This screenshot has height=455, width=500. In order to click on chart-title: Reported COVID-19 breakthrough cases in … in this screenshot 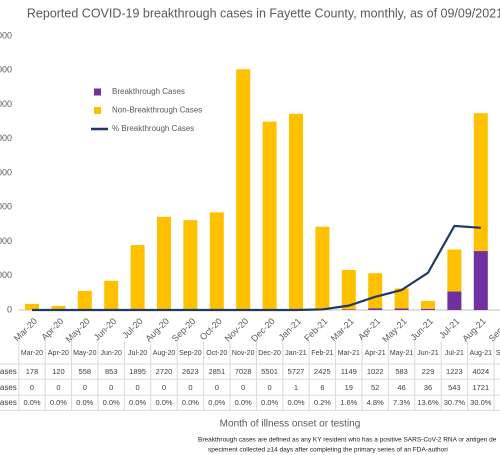, I will do `click(263, 13)`.